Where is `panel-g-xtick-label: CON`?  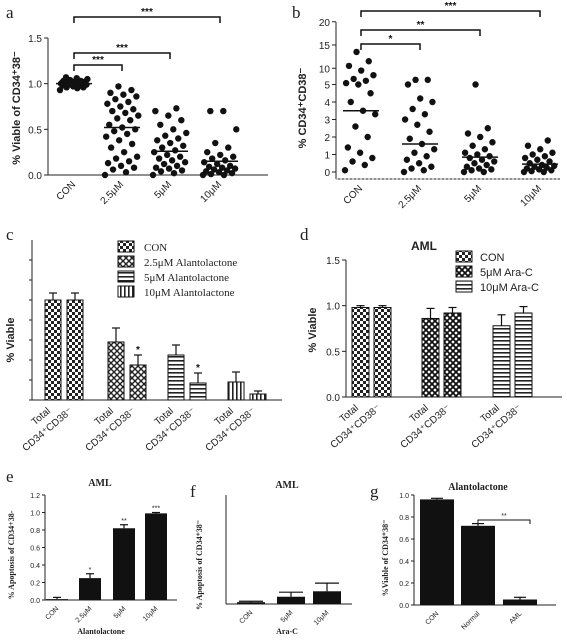
panel-g-xtick-label: CON is located at coordinates (432, 618).